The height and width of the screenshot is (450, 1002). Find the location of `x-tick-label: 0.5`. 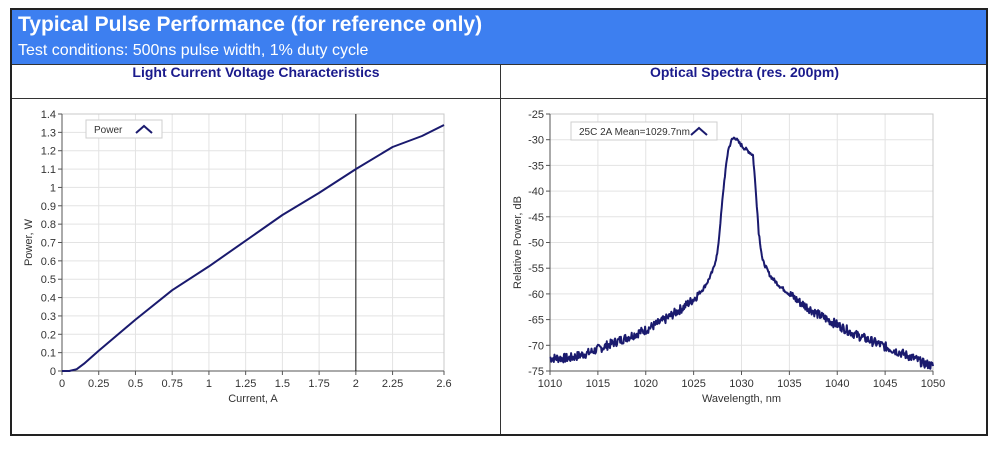

x-tick-label: 0.5 is located at coordinates (135, 384).